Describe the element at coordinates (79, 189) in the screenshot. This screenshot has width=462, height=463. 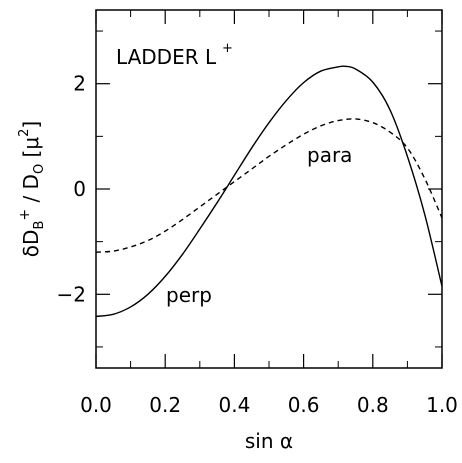
I see `y-tick-label: 0` at that location.